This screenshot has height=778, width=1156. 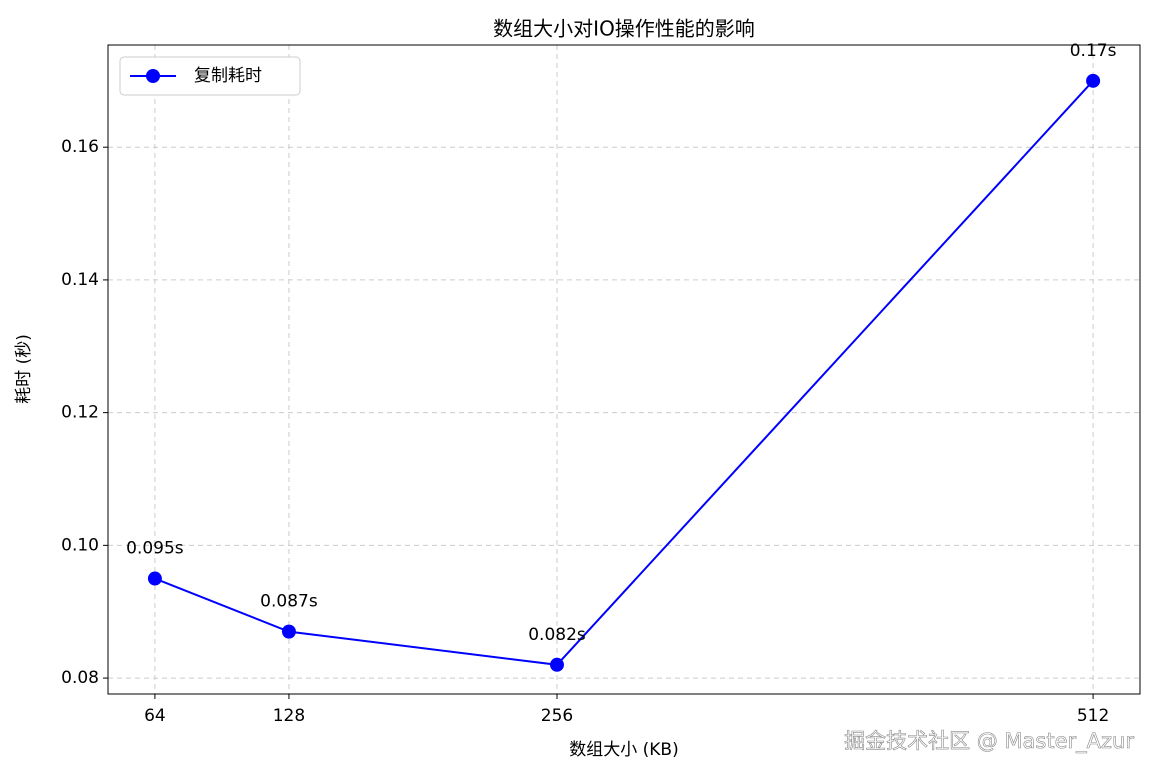 What do you see at coordinates (155, 549) in the screenshot?
I see `data-label: 0.095s` at bounding box center [155, 549].